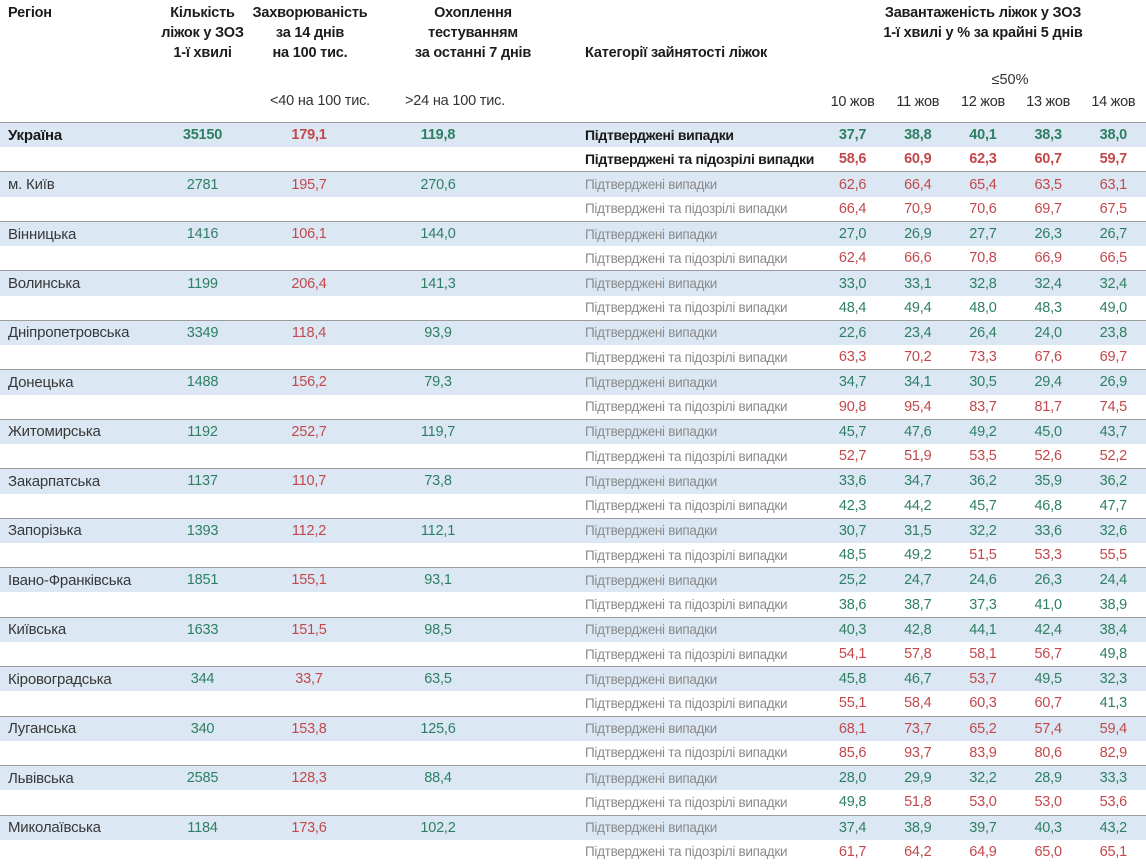  What do you see at coordinates (918, 208) in the screenshot?
I see `day-value: 70,9` at bounding box center [918, 208].